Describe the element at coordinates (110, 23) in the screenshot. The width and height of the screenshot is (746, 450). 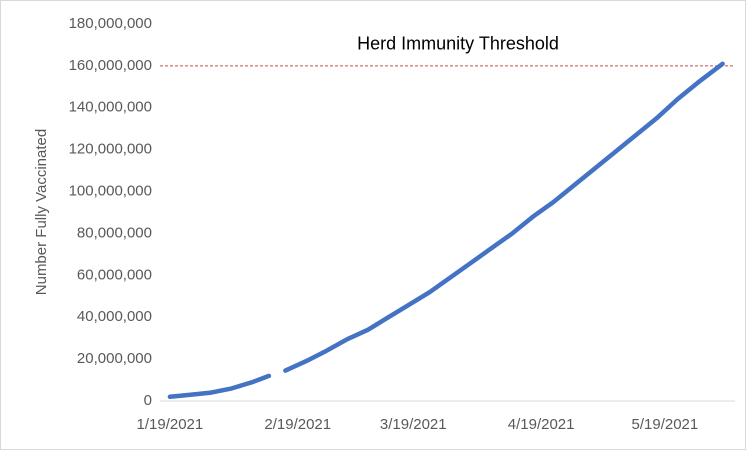
I see `y-tick-label: 180,000,000` at that location.